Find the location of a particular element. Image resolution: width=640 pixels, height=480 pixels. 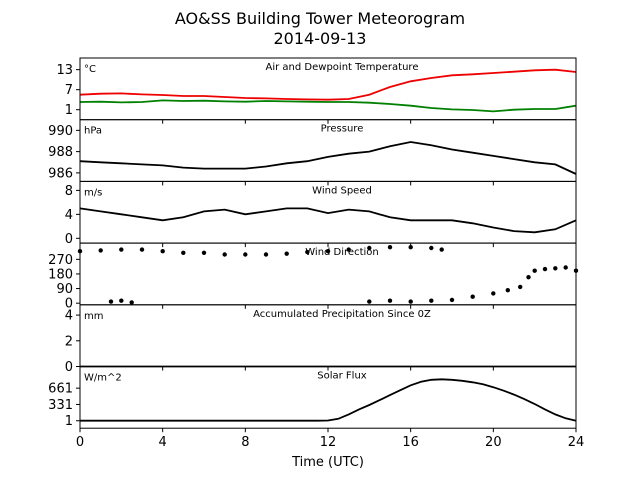

panel-pres-title: Pressure is located at coordinates (342, 129).